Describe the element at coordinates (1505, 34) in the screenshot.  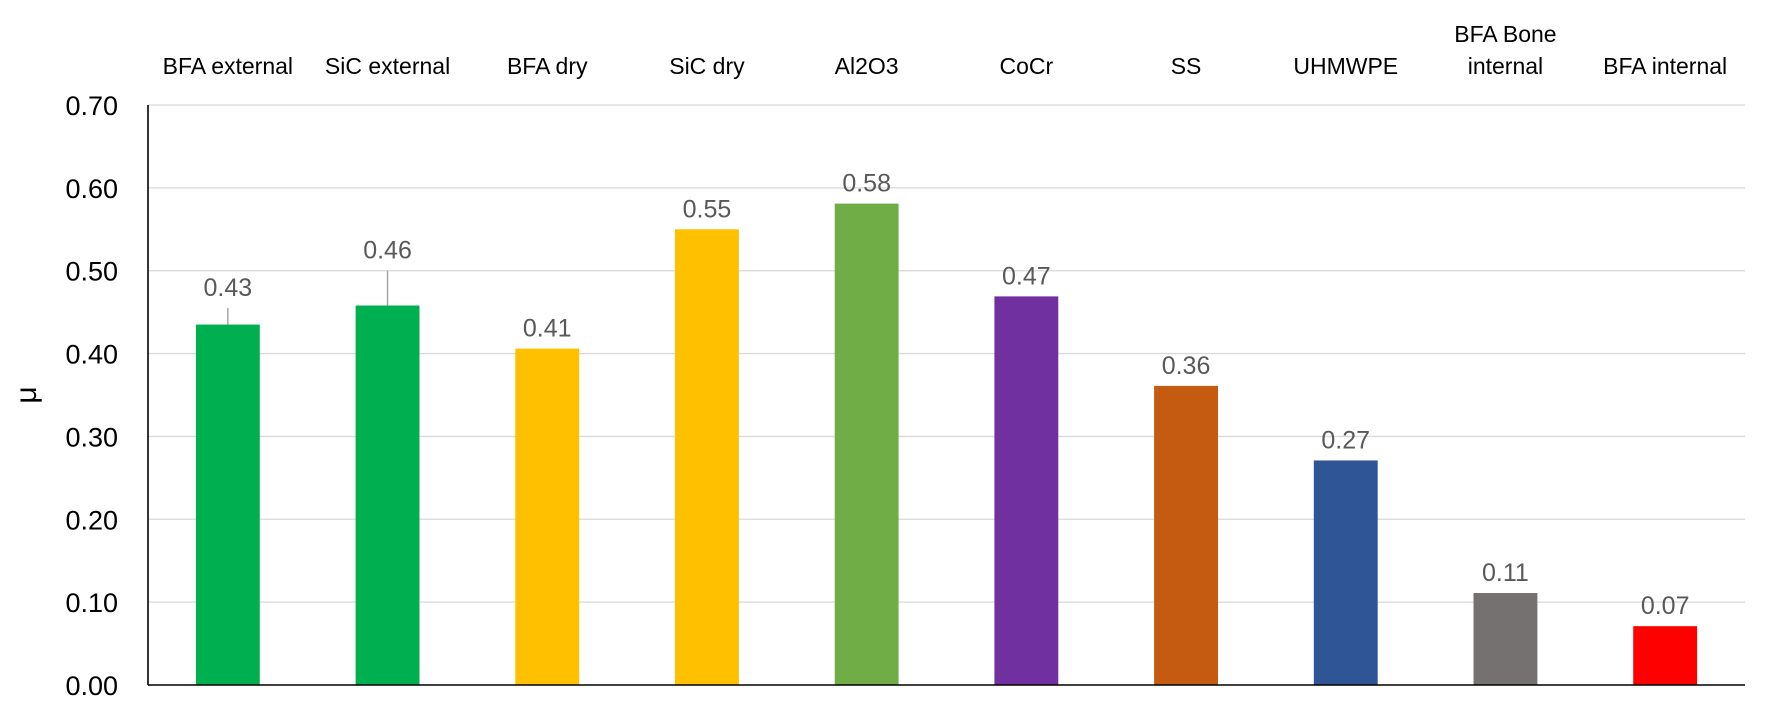
I see `category-label: BFA Bone` at that location.